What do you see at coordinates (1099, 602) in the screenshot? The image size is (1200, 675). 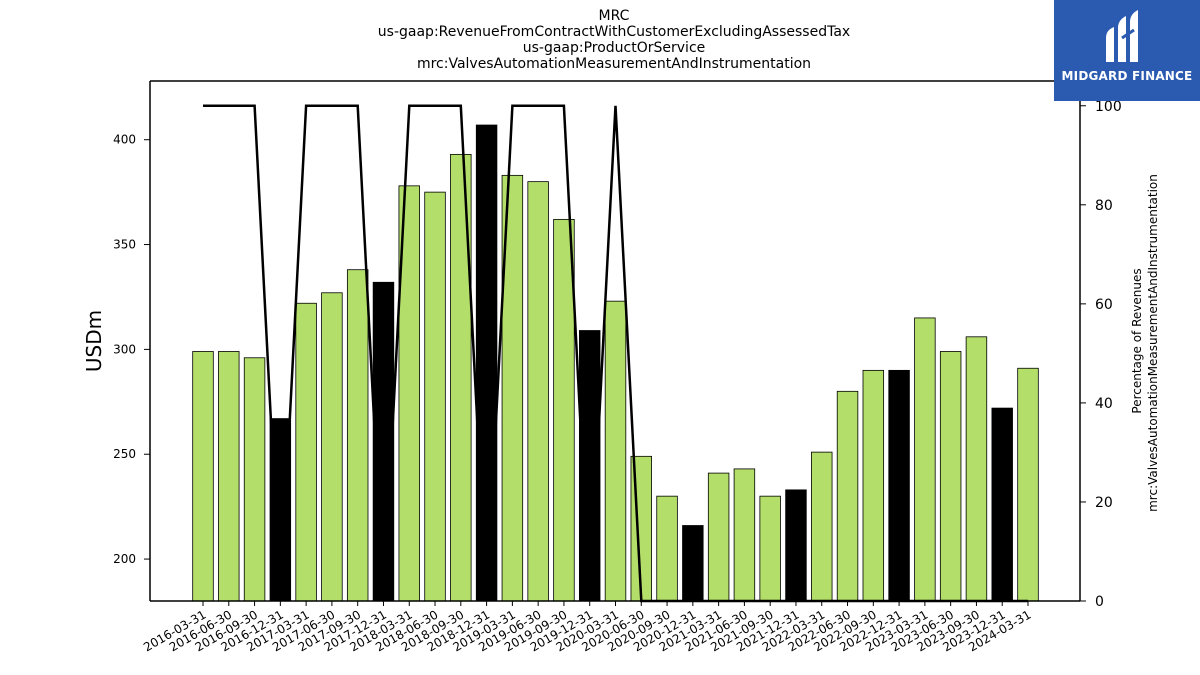 I see `y-right-tick-label: 0` at bounding box center [1099, 602].